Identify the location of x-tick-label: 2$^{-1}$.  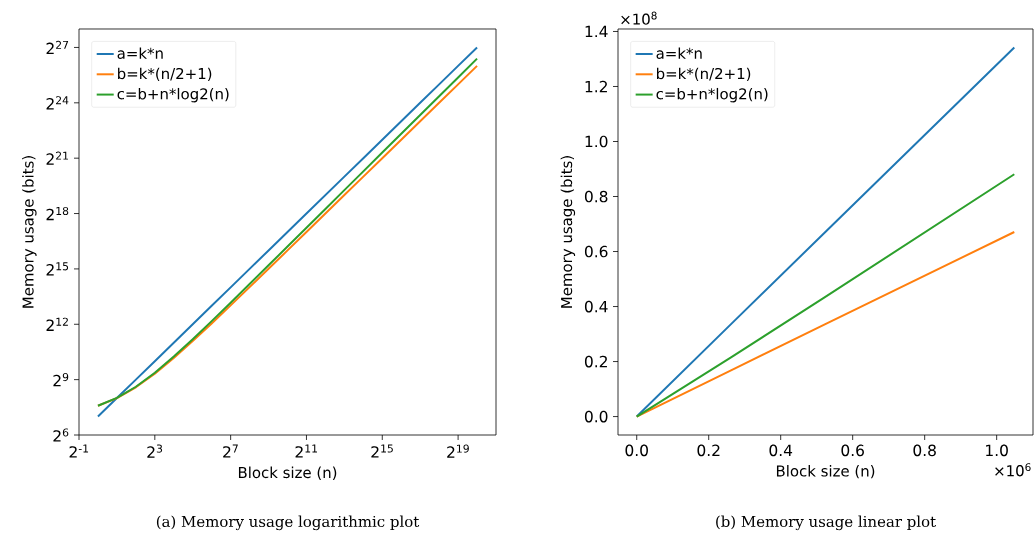
(79, 451).